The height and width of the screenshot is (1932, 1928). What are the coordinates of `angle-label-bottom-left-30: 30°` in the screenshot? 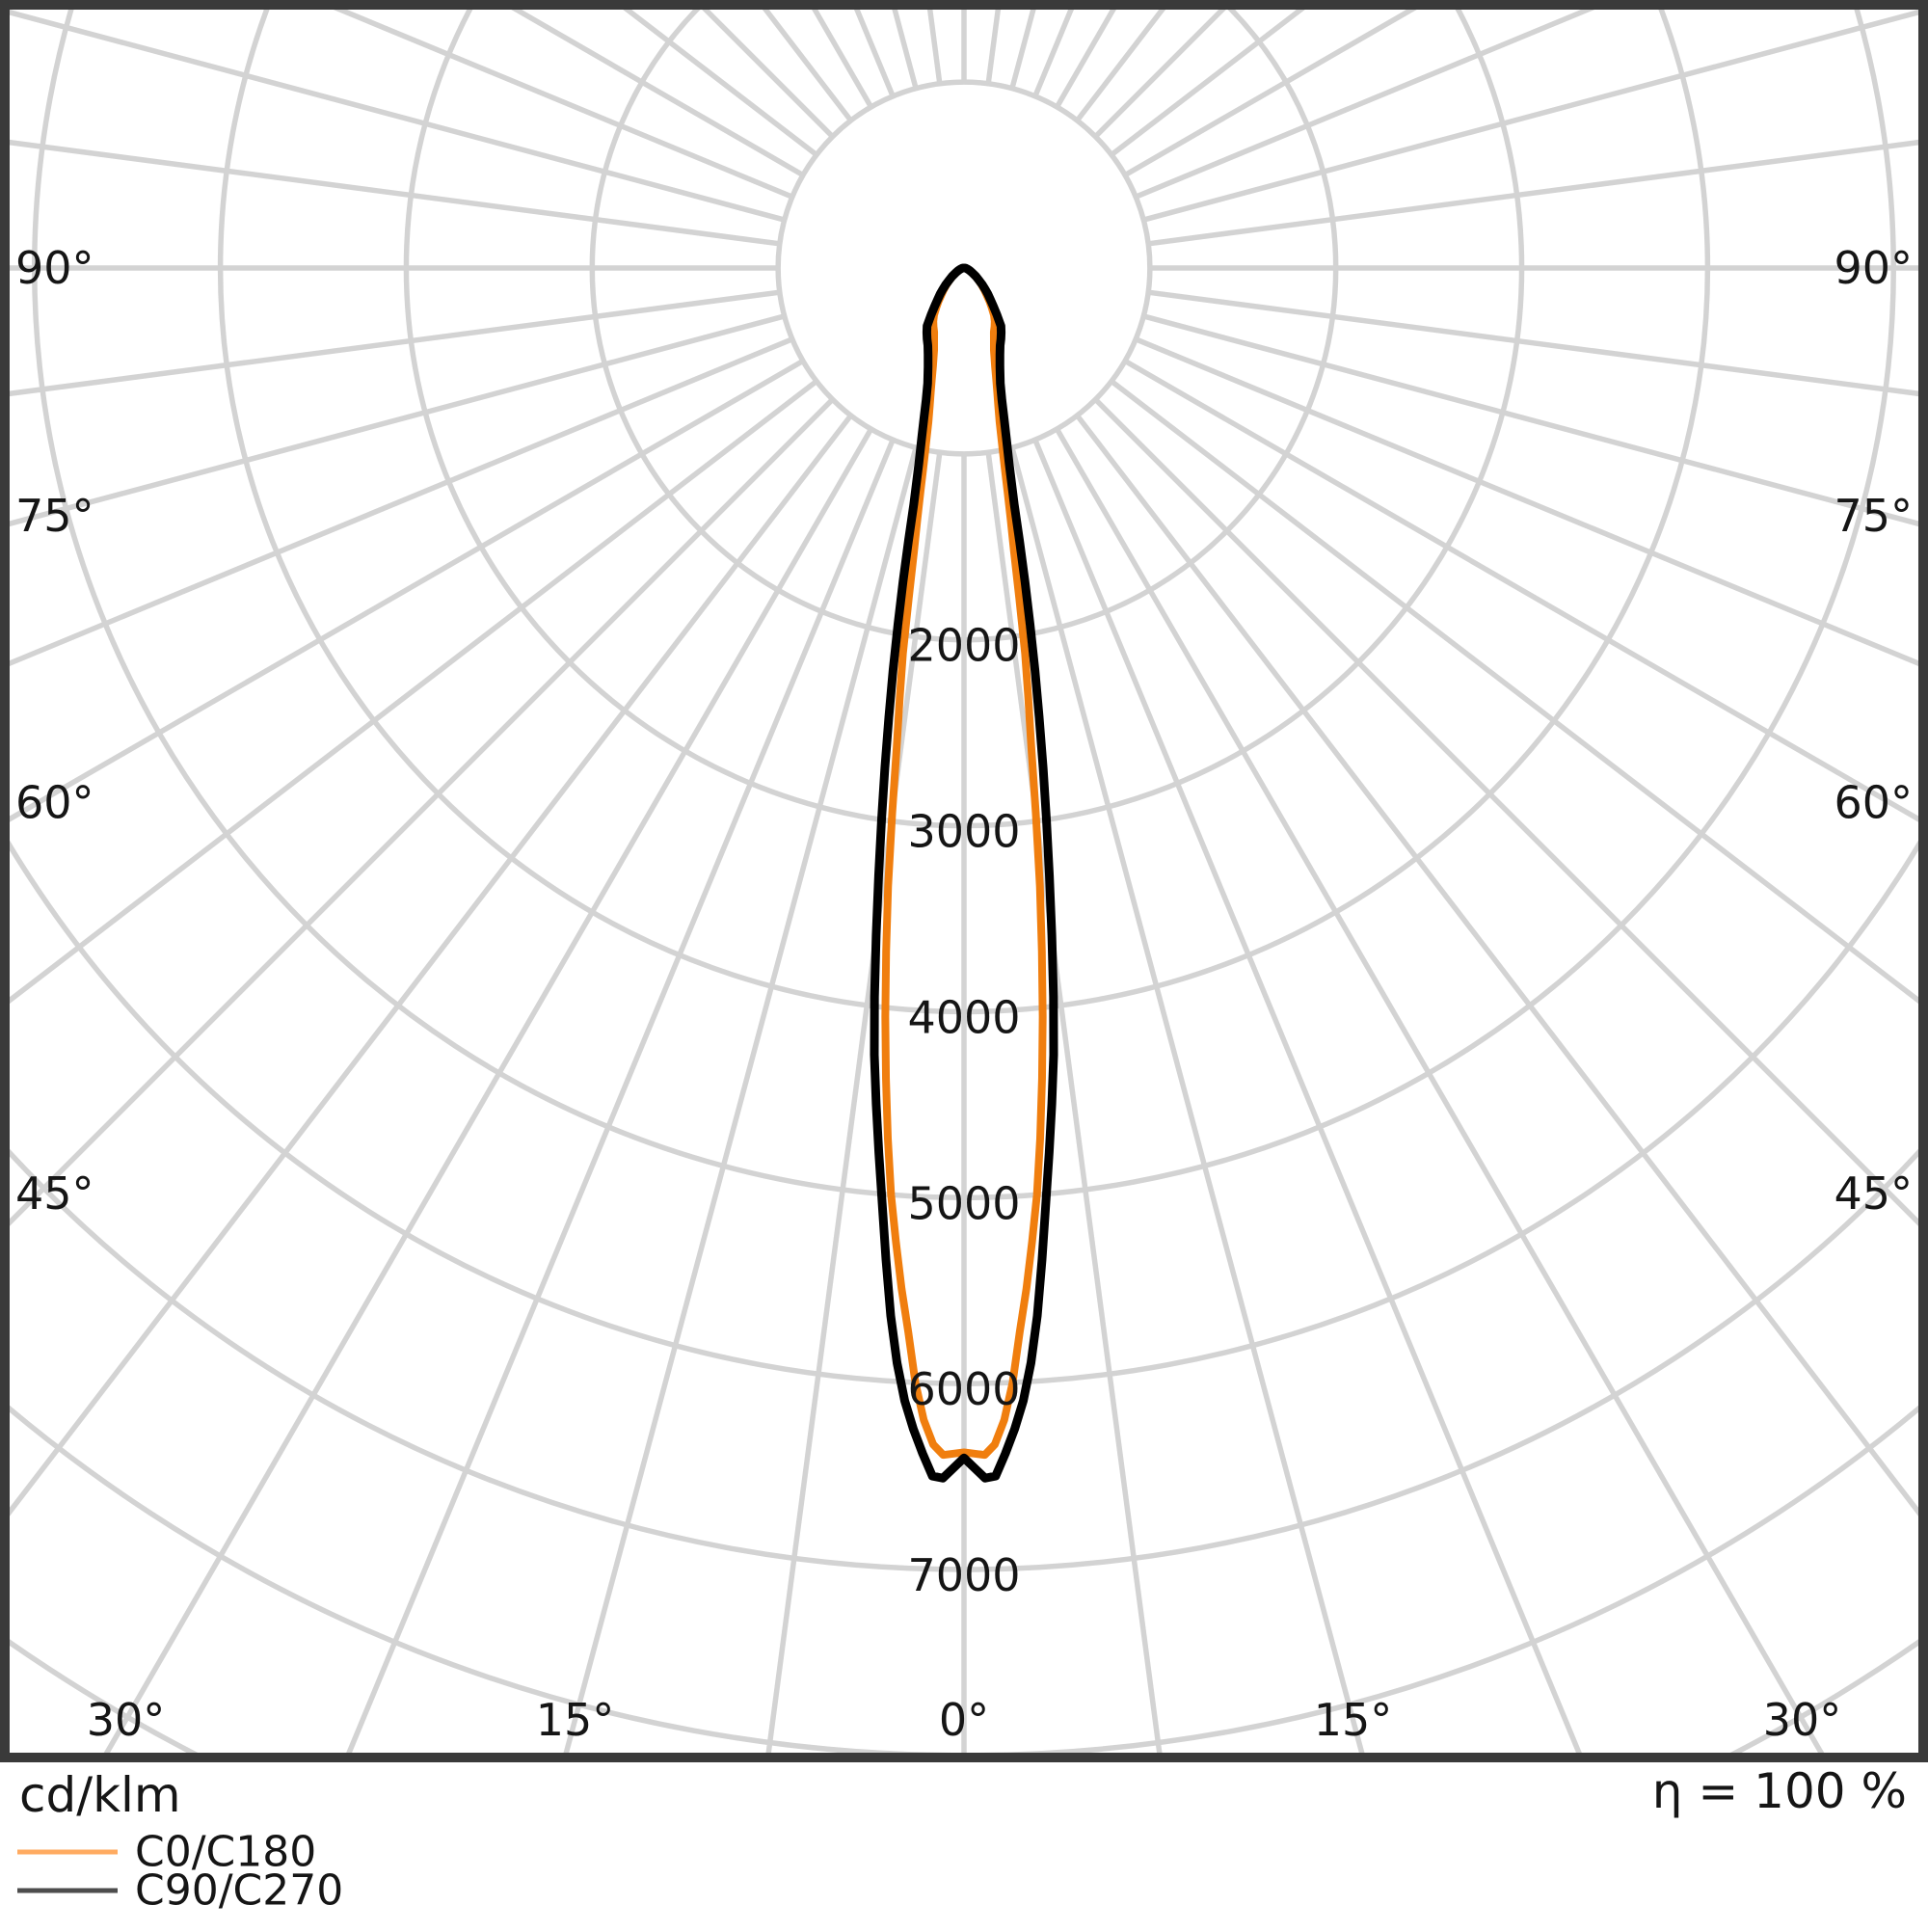 It's located at (127, 1720).